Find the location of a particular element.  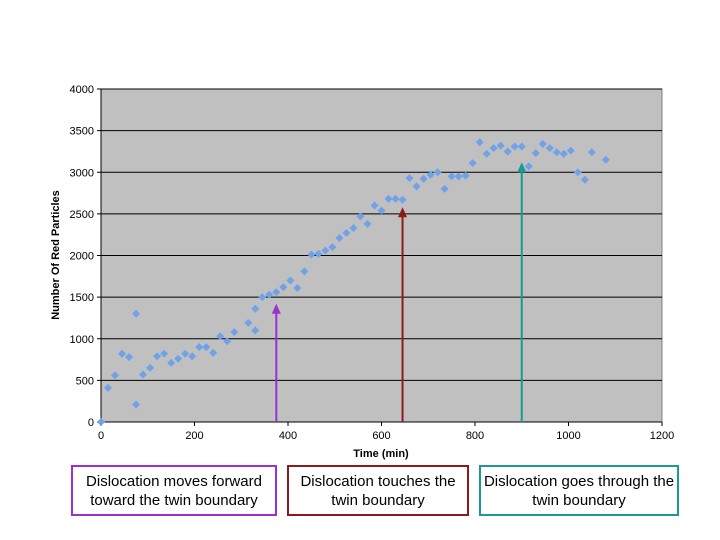

x-tick-label-5: 1000 is located at coordinates (568, 436).